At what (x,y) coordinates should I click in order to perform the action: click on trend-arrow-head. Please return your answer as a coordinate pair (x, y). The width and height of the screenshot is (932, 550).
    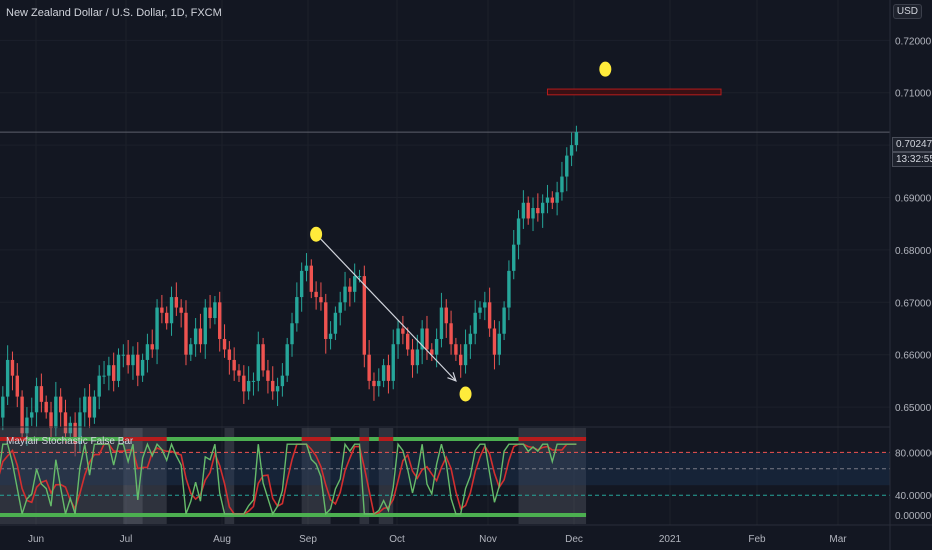
    Looking at the image, I should click on (452, 377).